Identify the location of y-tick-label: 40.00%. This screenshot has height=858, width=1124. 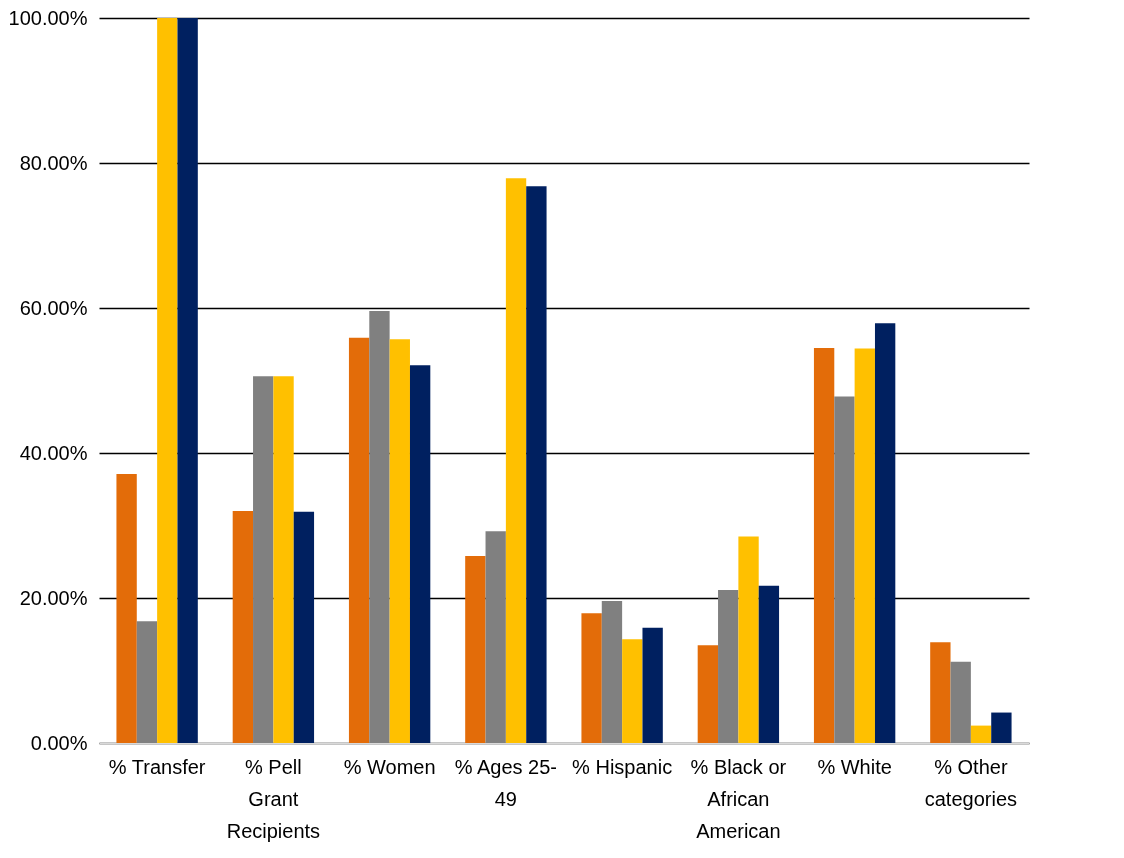
(53, 452).